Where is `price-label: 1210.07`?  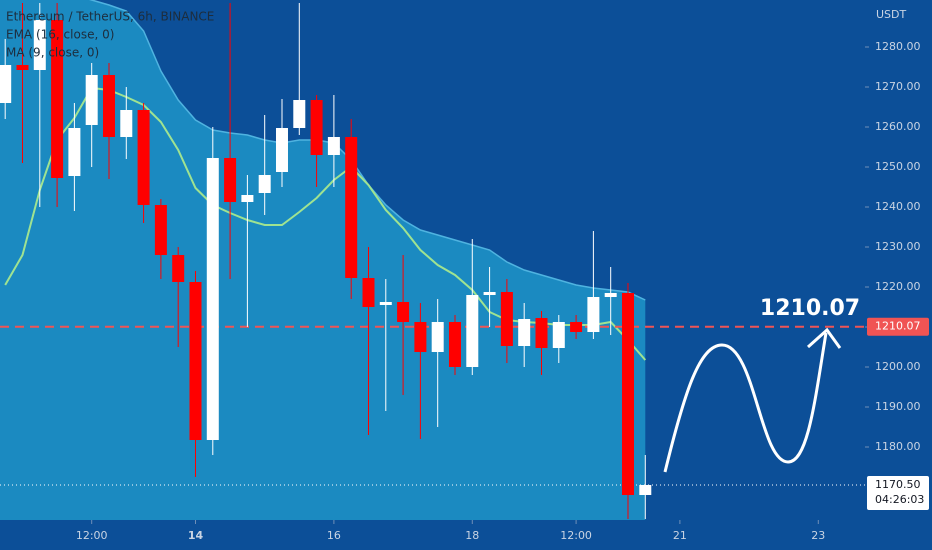 price-label: 1210.07 is located at coordinates (898, 326).